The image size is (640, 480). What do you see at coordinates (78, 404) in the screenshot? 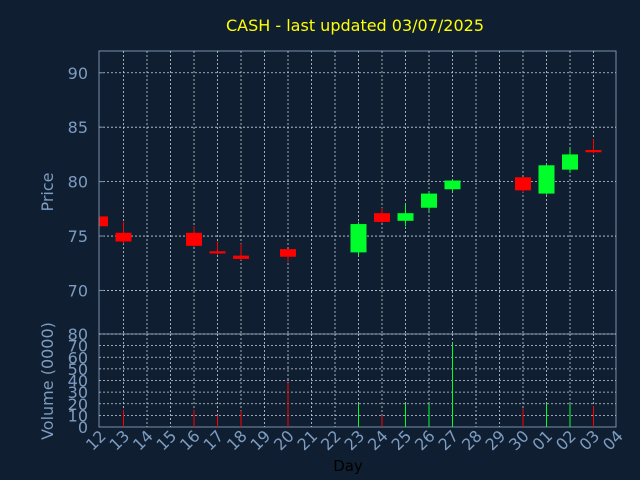
I see `volume-tick-label: 20` at bounding box center [78, 404].